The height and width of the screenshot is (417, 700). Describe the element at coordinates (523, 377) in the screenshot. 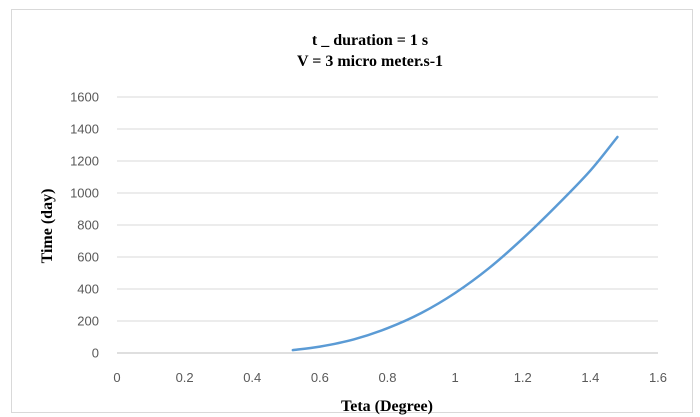

I see `x-tick-label: 1.2` at that location.